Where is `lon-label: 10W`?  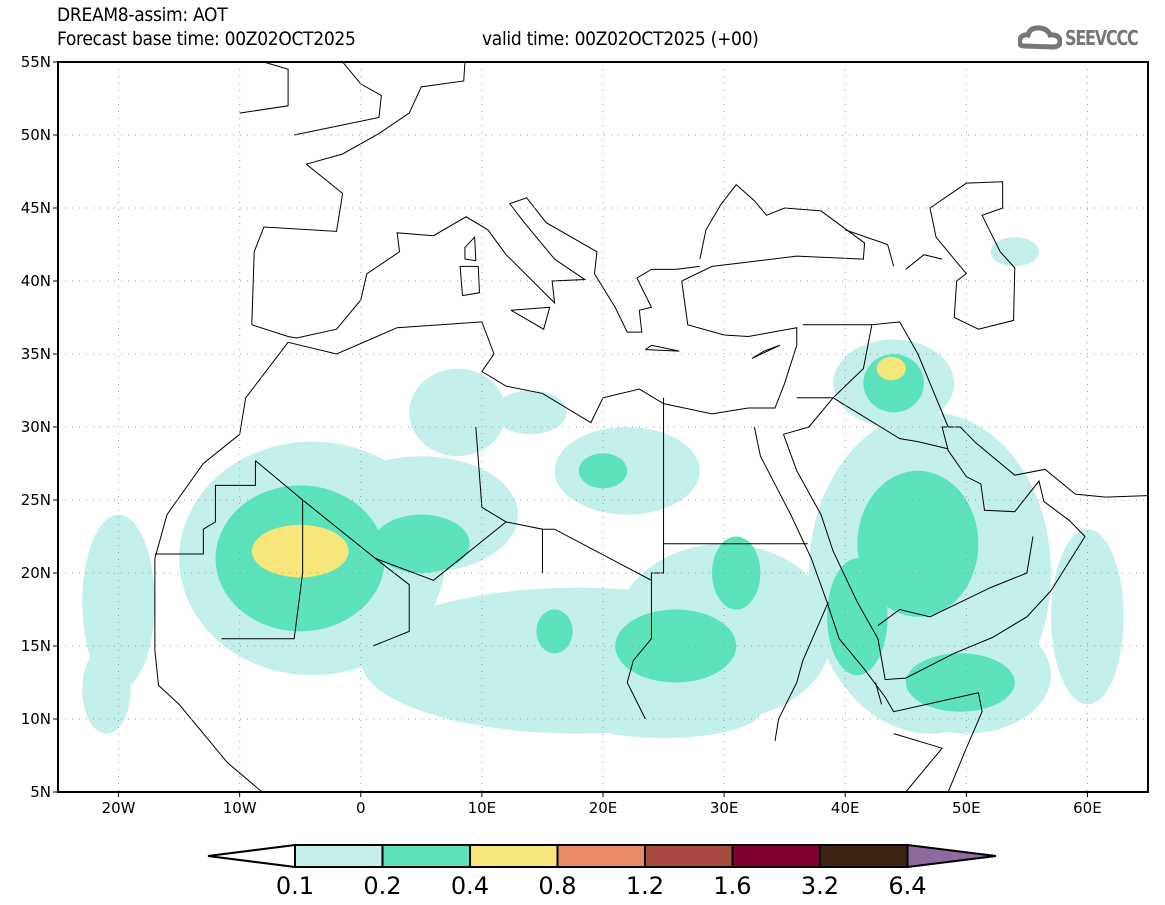
lon-label: 10W is located at coordinates (240, 808).